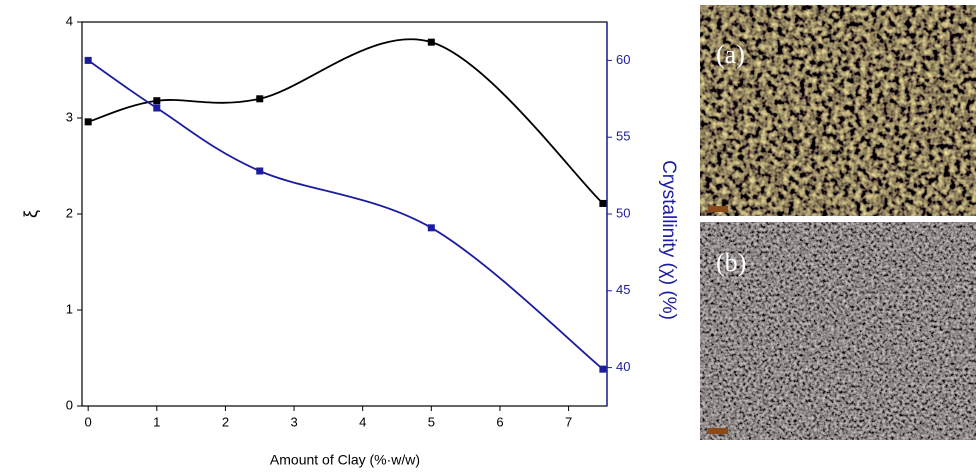 The image size is (976, 473). What do you see at coordinates (568, 421) in the screenshot?
I see `x-tick-label: 7` at bounding box center [568, 421].